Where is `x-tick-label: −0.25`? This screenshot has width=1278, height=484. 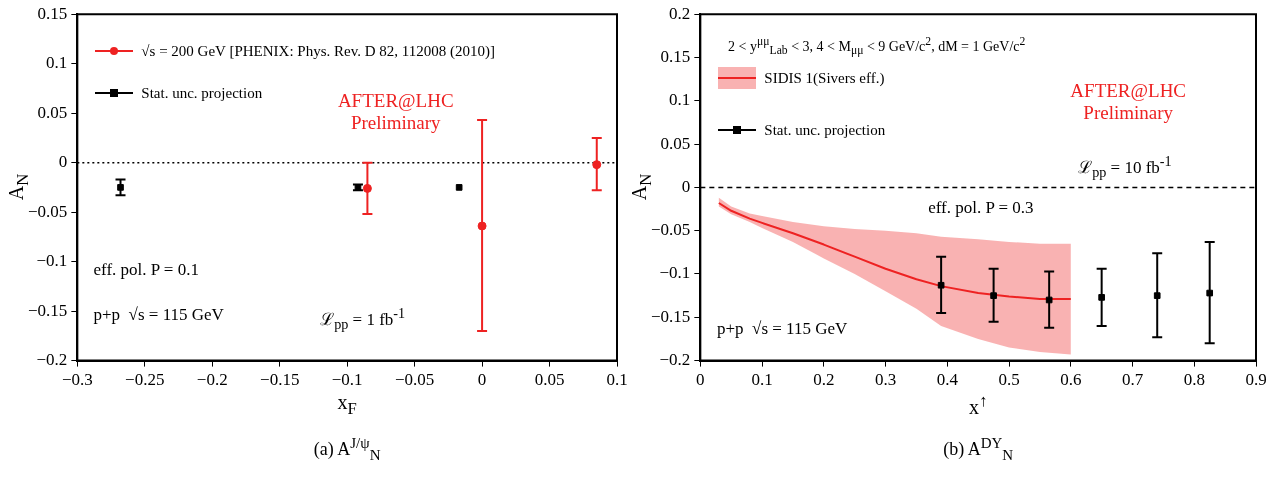
x-tick-label: −0.25 is located at coordinates (145, 380).